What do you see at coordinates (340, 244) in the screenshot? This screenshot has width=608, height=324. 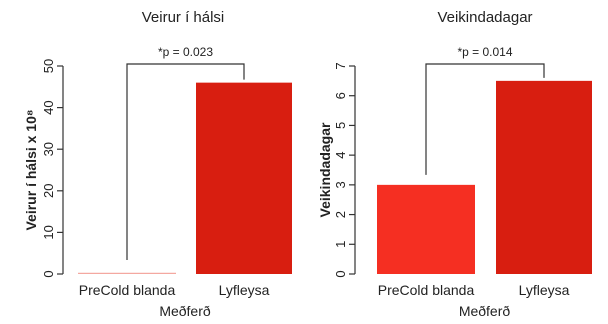 I see `y-tick-label: 1` at bounding box center [340, 244].